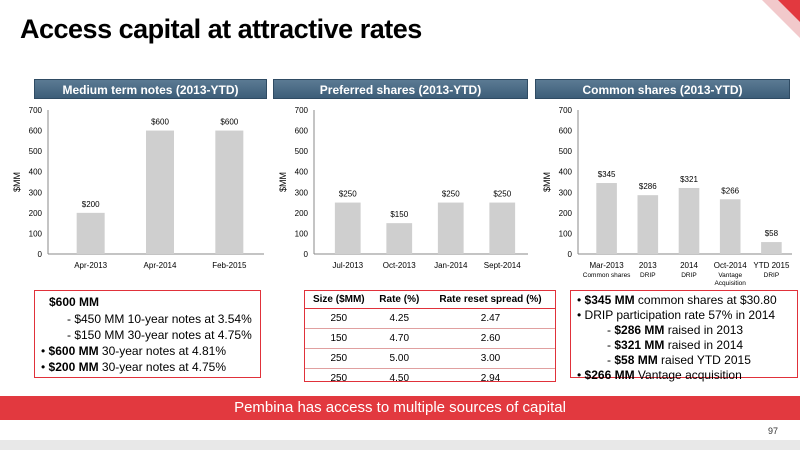  What do you see at coordinates (399, 214) in the screenshot?
I see `data-label: $150` at bounding box center [399, 214].